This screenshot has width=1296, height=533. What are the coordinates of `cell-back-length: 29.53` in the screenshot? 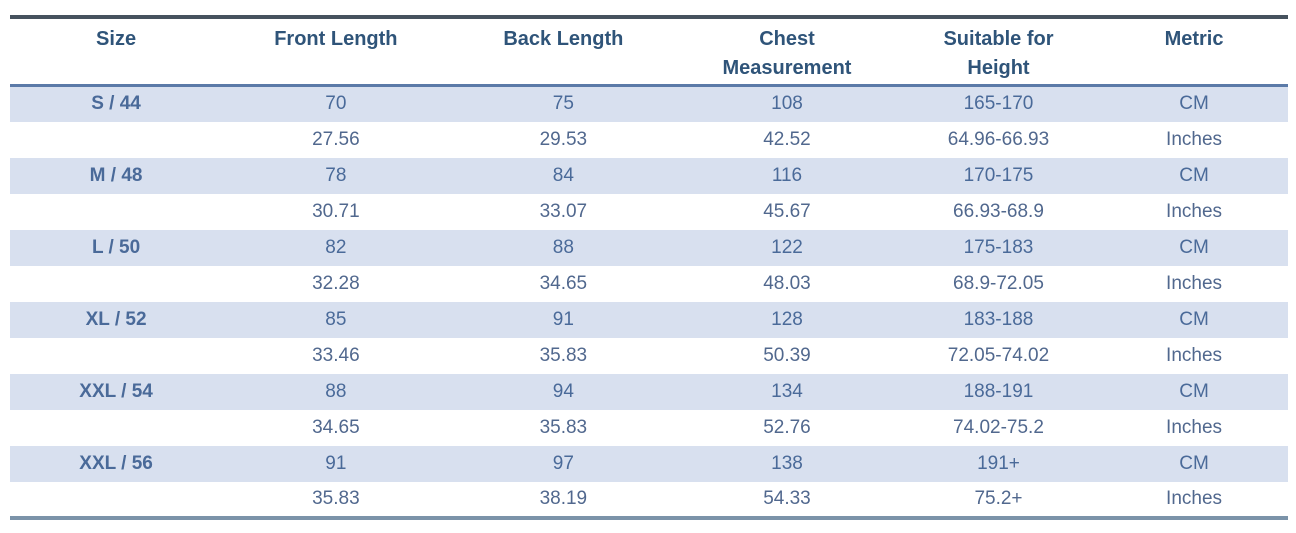 It's located at (563, 139).